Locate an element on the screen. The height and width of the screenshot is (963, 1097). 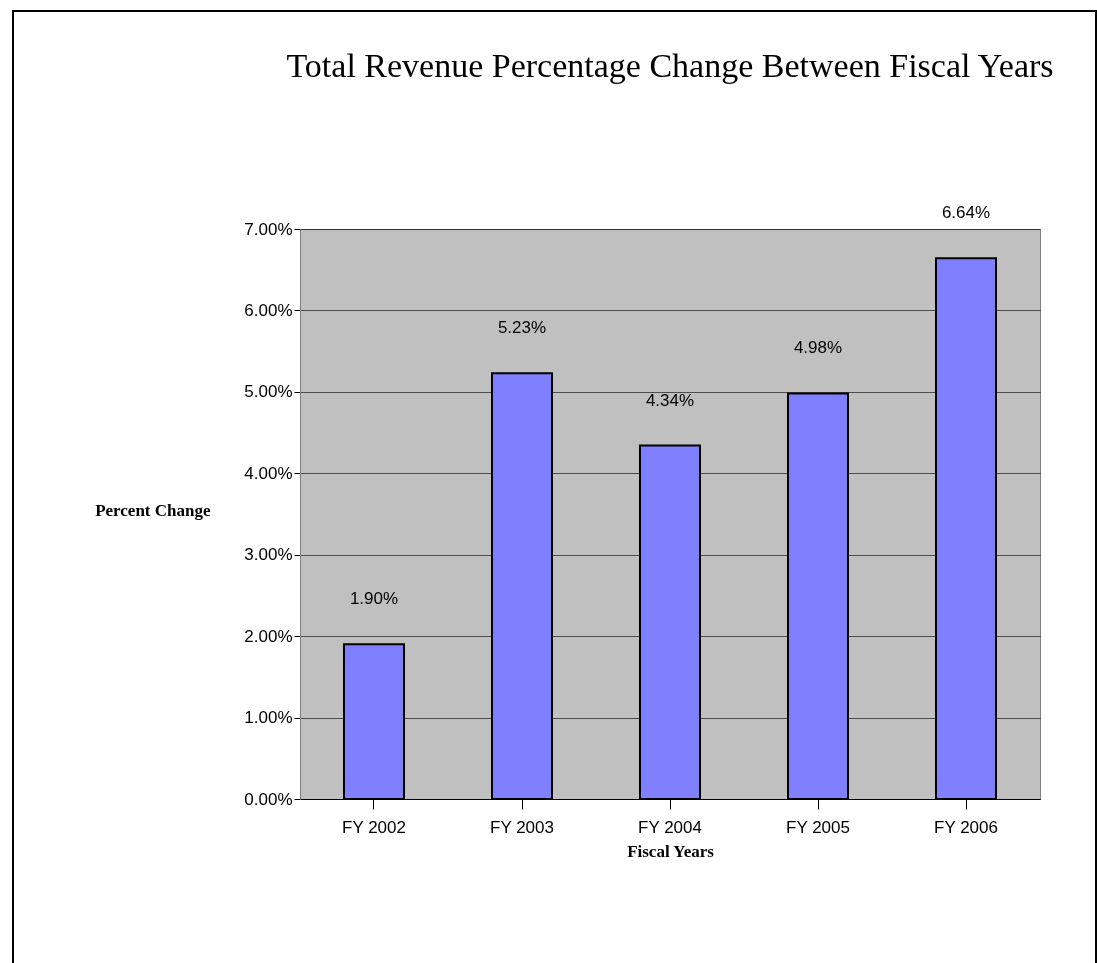
data-label: 4.98% is located at coordinates (818, 348).